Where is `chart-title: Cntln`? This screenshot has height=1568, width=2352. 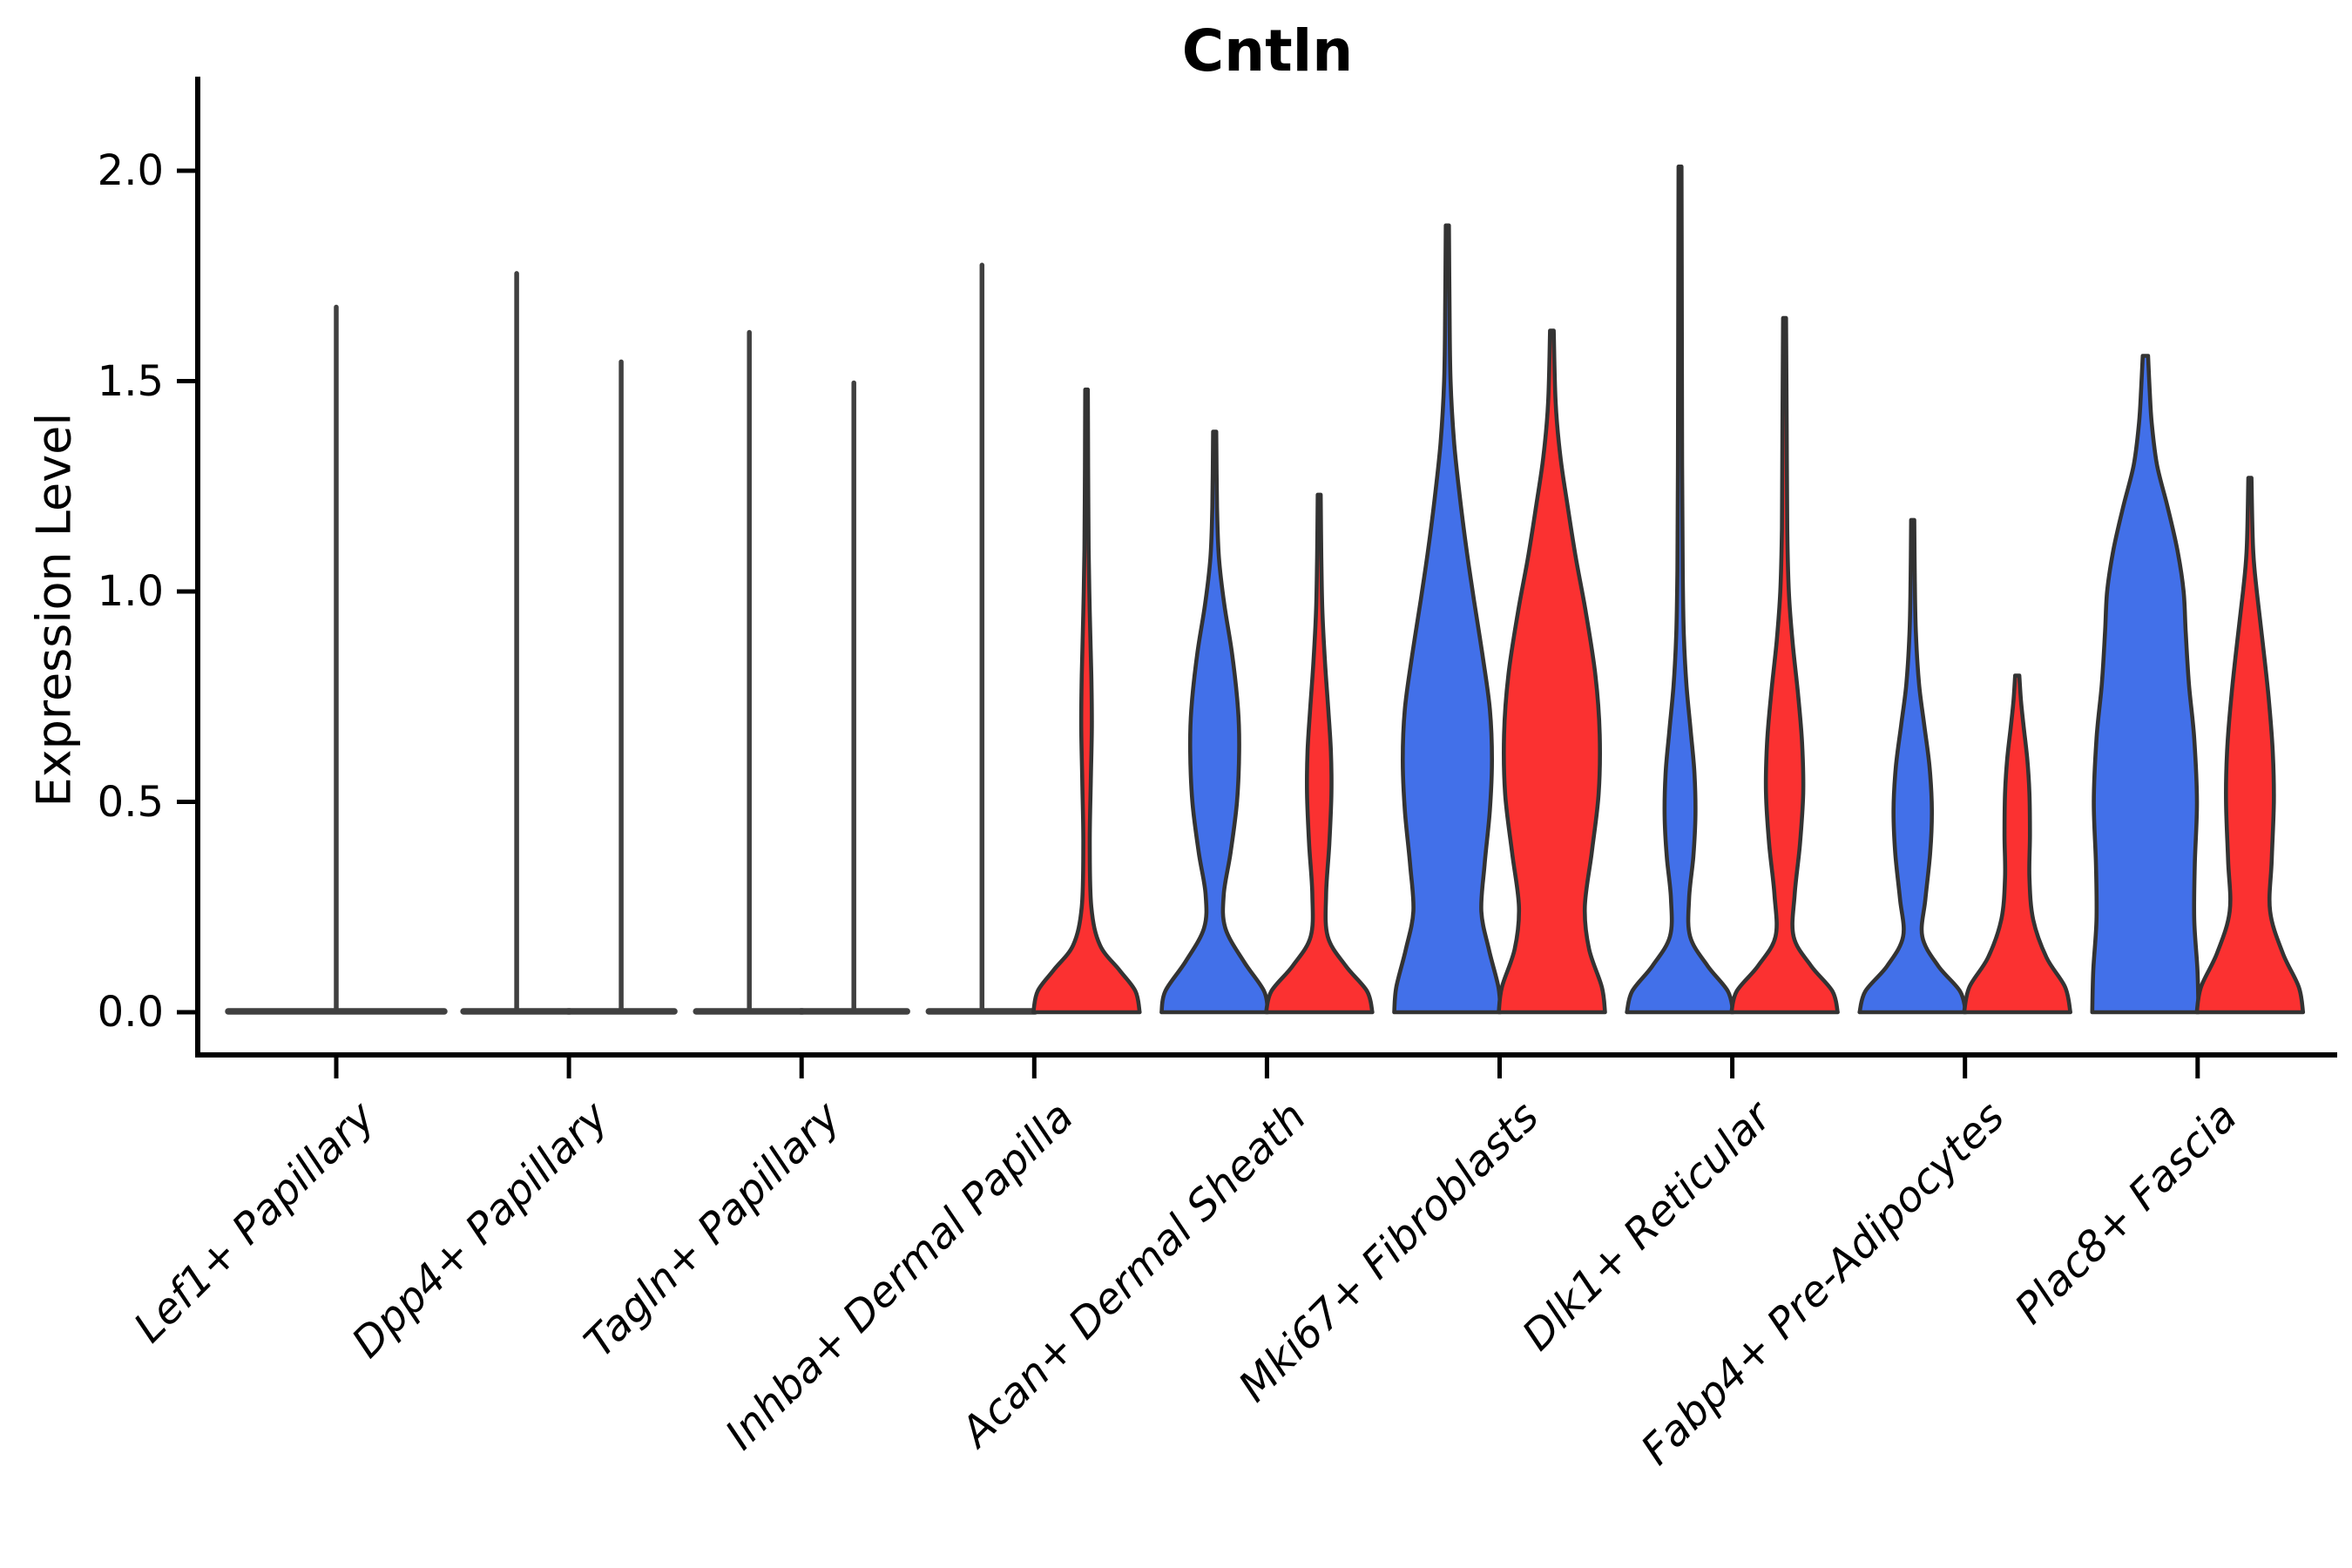 chart-title: Cntln is located at coordinates (1267, 50).